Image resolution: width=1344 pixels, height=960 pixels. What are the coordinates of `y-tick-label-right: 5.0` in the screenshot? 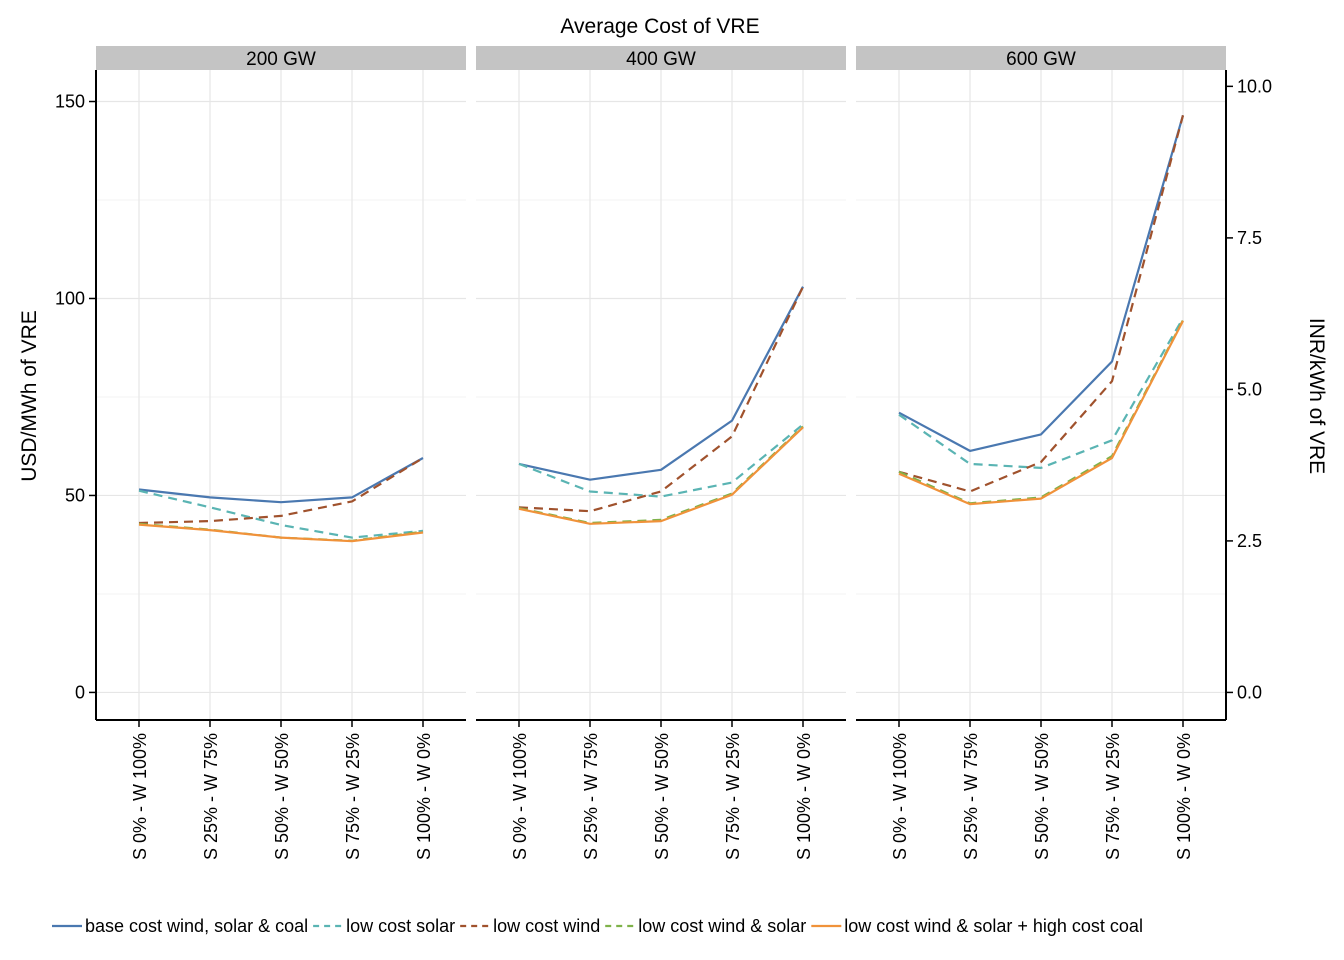 It's located at (1249, 389).